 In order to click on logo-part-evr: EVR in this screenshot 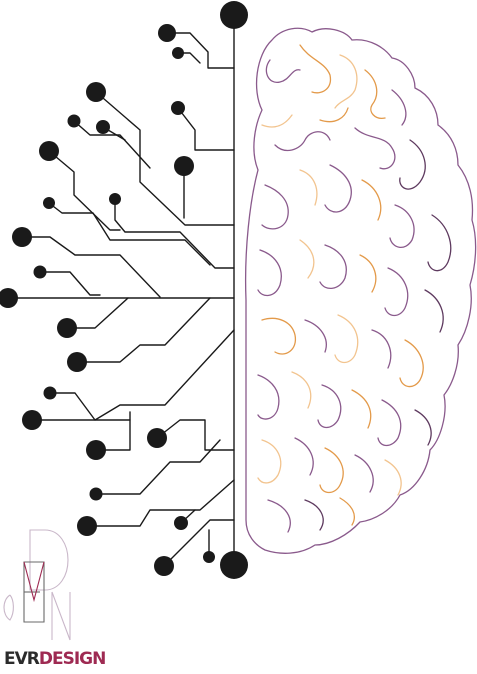, I will do `click(22, 659)`.